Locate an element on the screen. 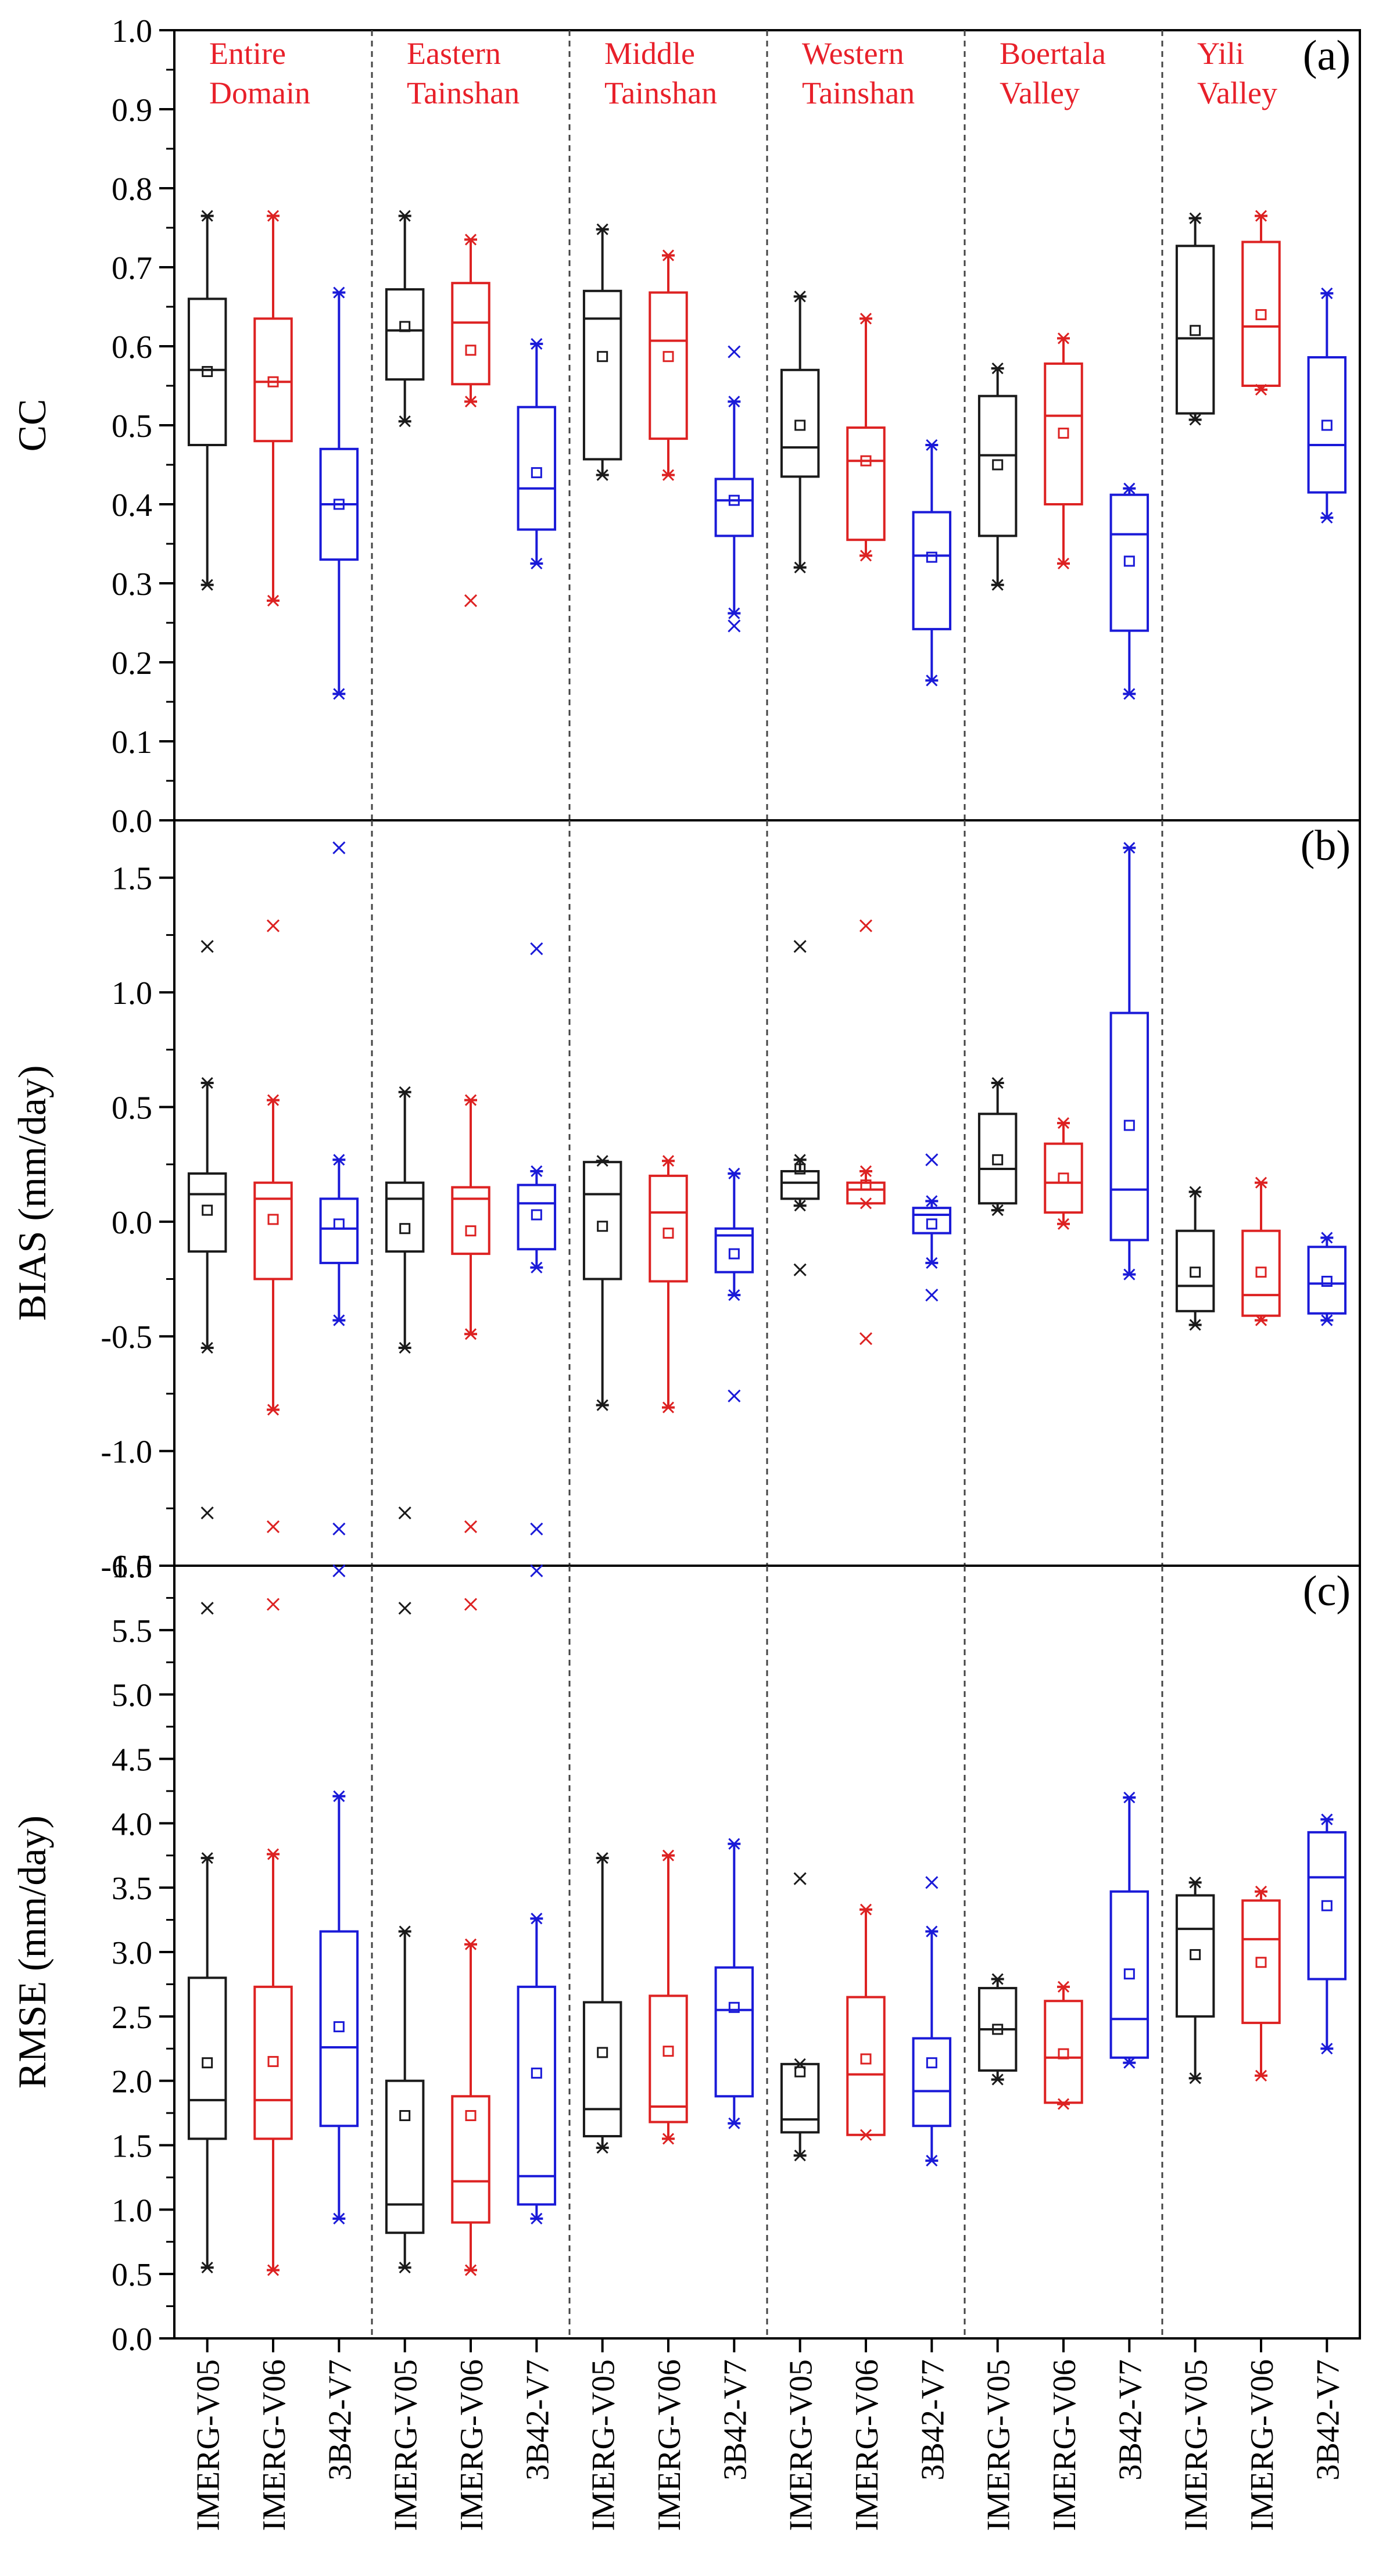 This screenshot has width=1386, height=2576. panel-c-y-tick-label: 4.5 is located at coordinates (132, 1760).